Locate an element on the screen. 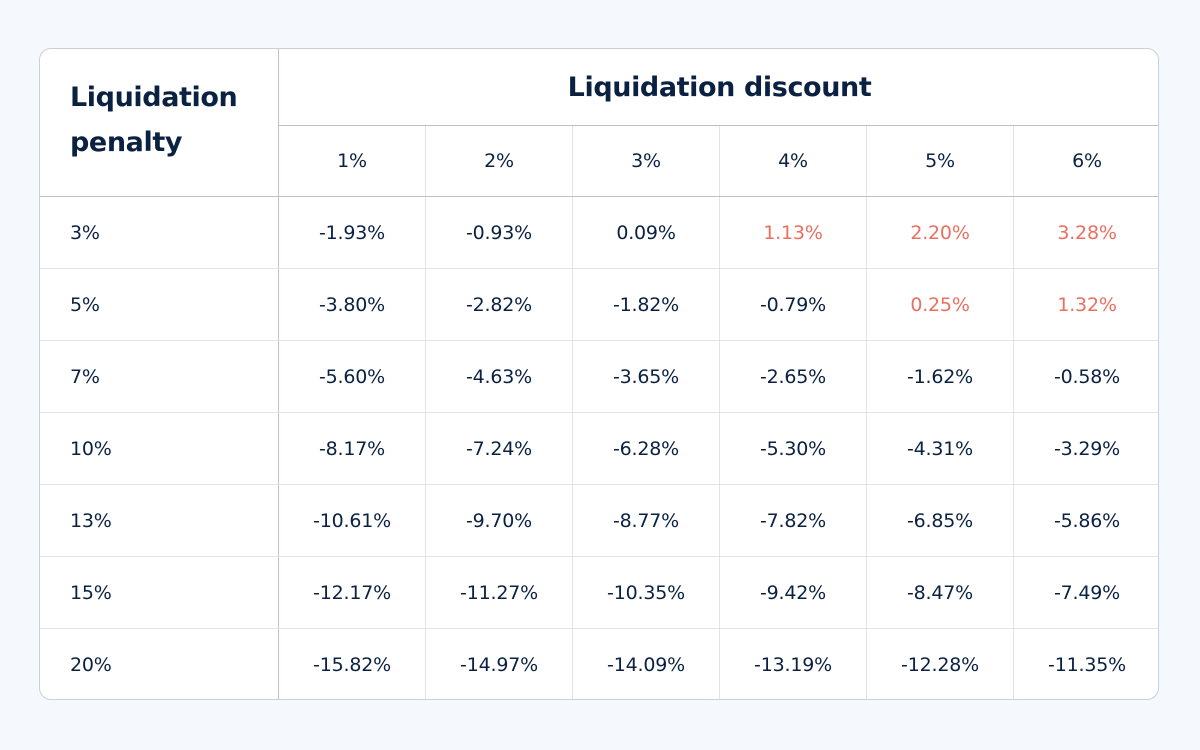 This screenshot has height=750, width=1200. table-cell: -0.58% is located at coordinates (1085, 376).